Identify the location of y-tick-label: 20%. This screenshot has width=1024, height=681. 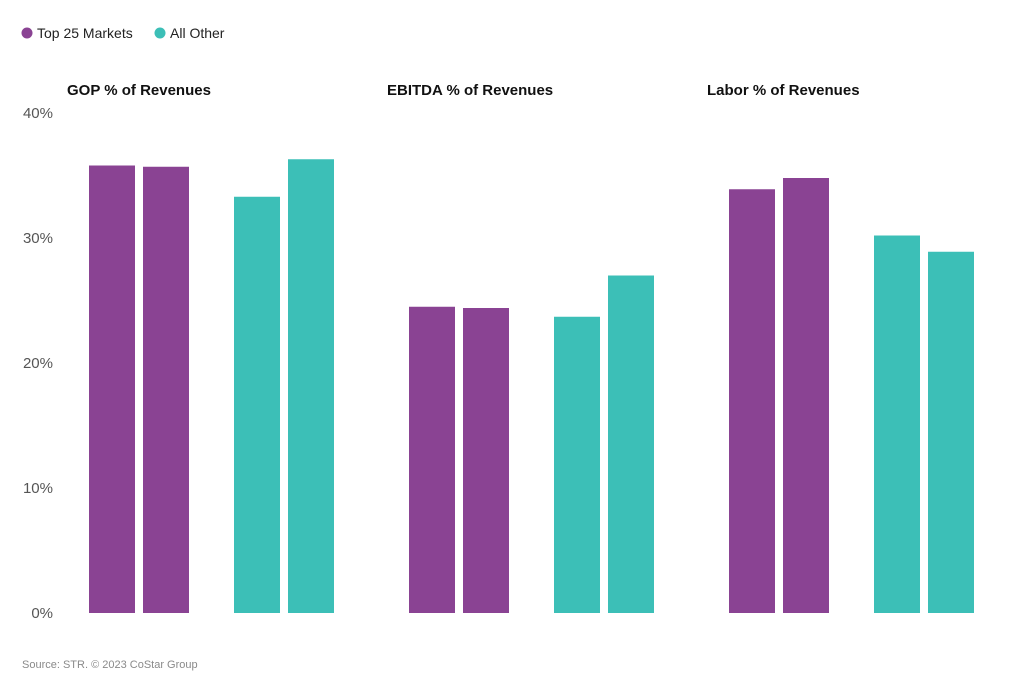
(38, 363).